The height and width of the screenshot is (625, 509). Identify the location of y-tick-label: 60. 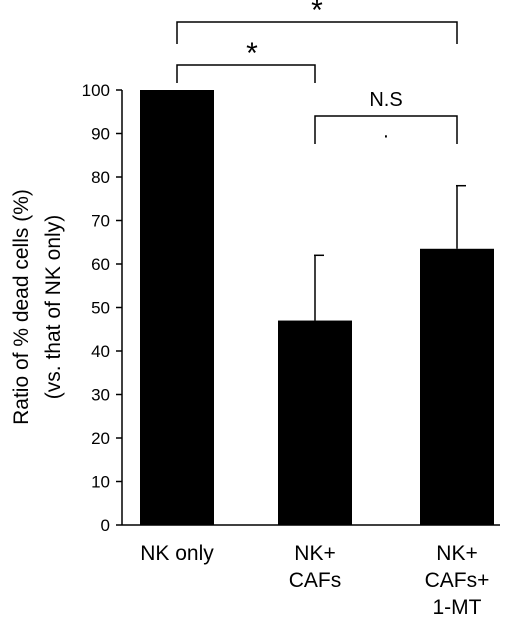
(100, 264).